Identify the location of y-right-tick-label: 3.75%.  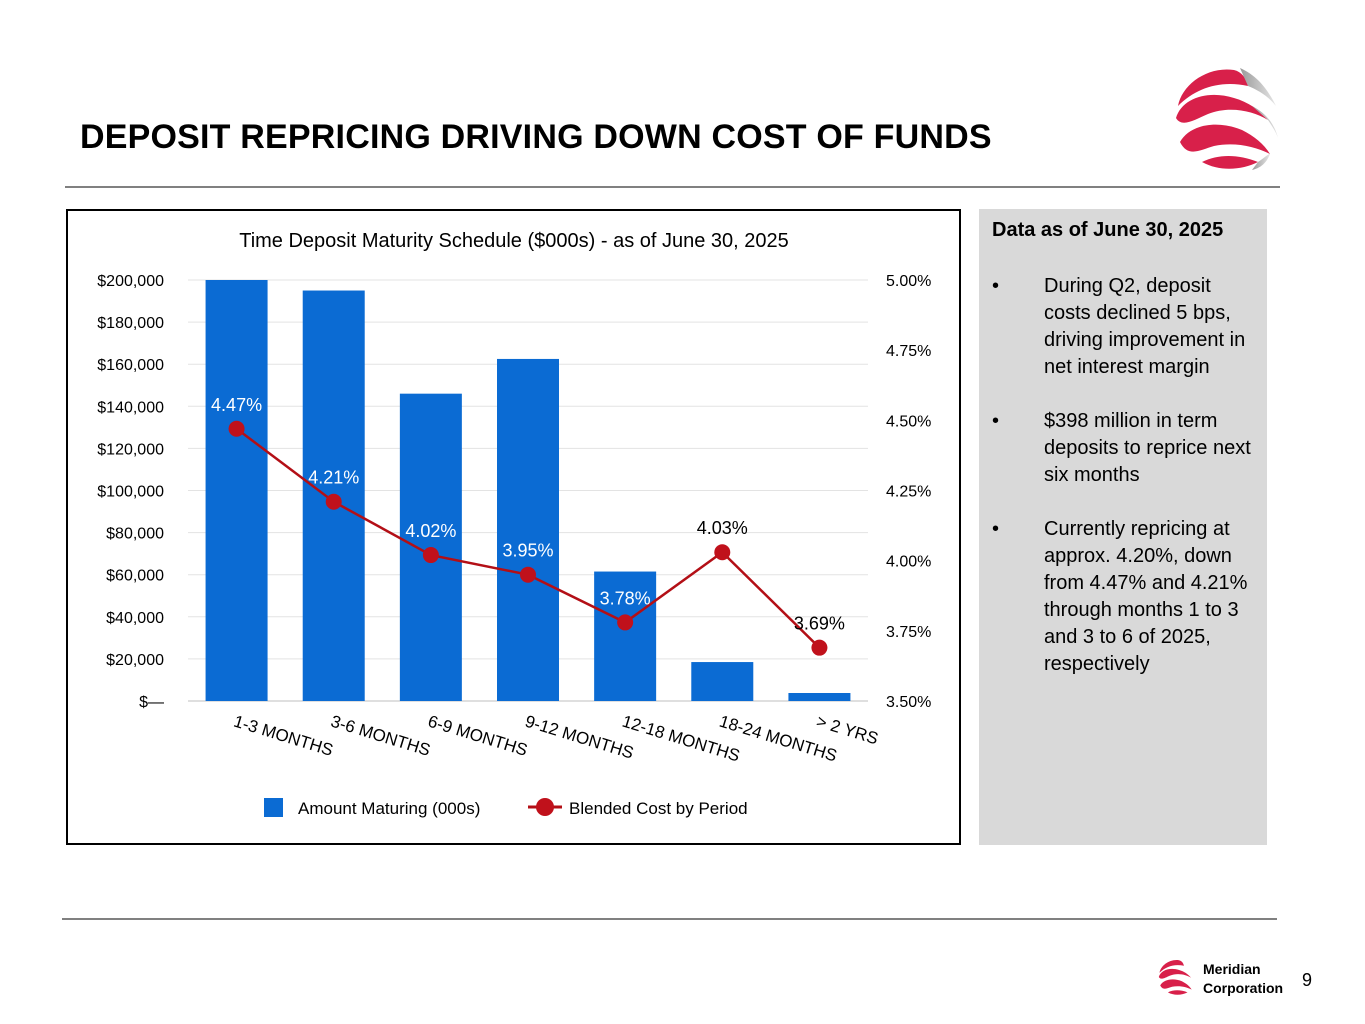
(908, 632).